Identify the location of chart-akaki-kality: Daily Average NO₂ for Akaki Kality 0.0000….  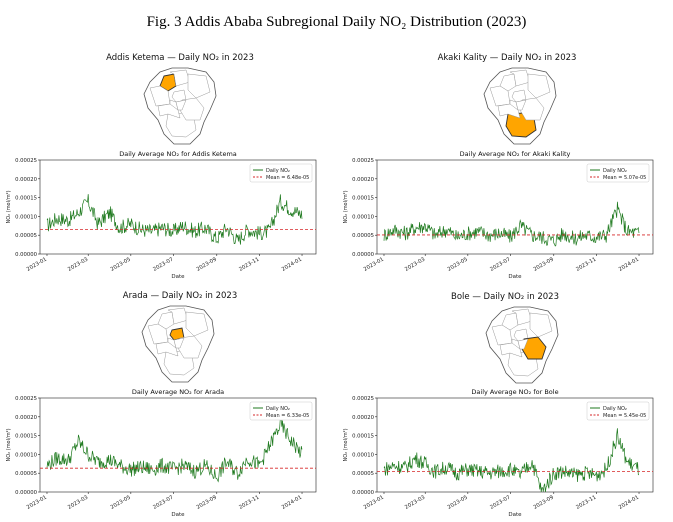
(498, 215).